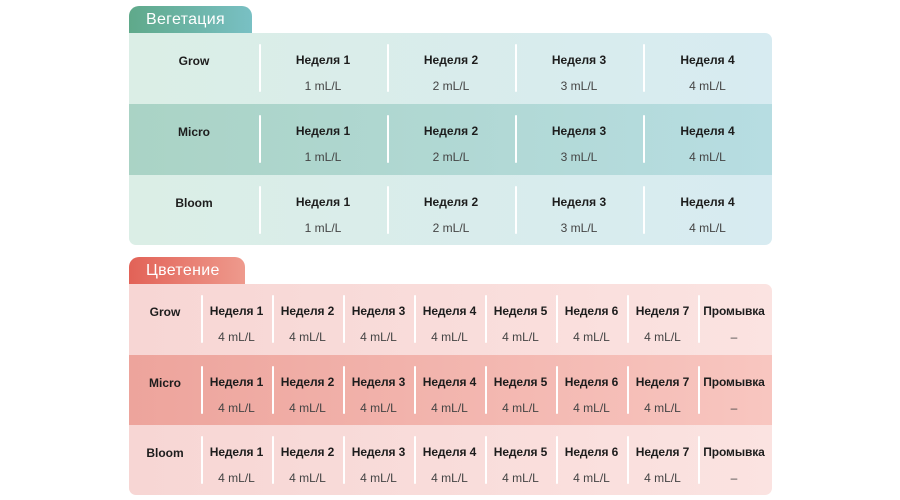 This screenshot has width=900, height=500. What do you see at coordinates (190, 19) in the screenshot?
I see `vegetation-title: Вегетация` at bounding box center [190, 19].